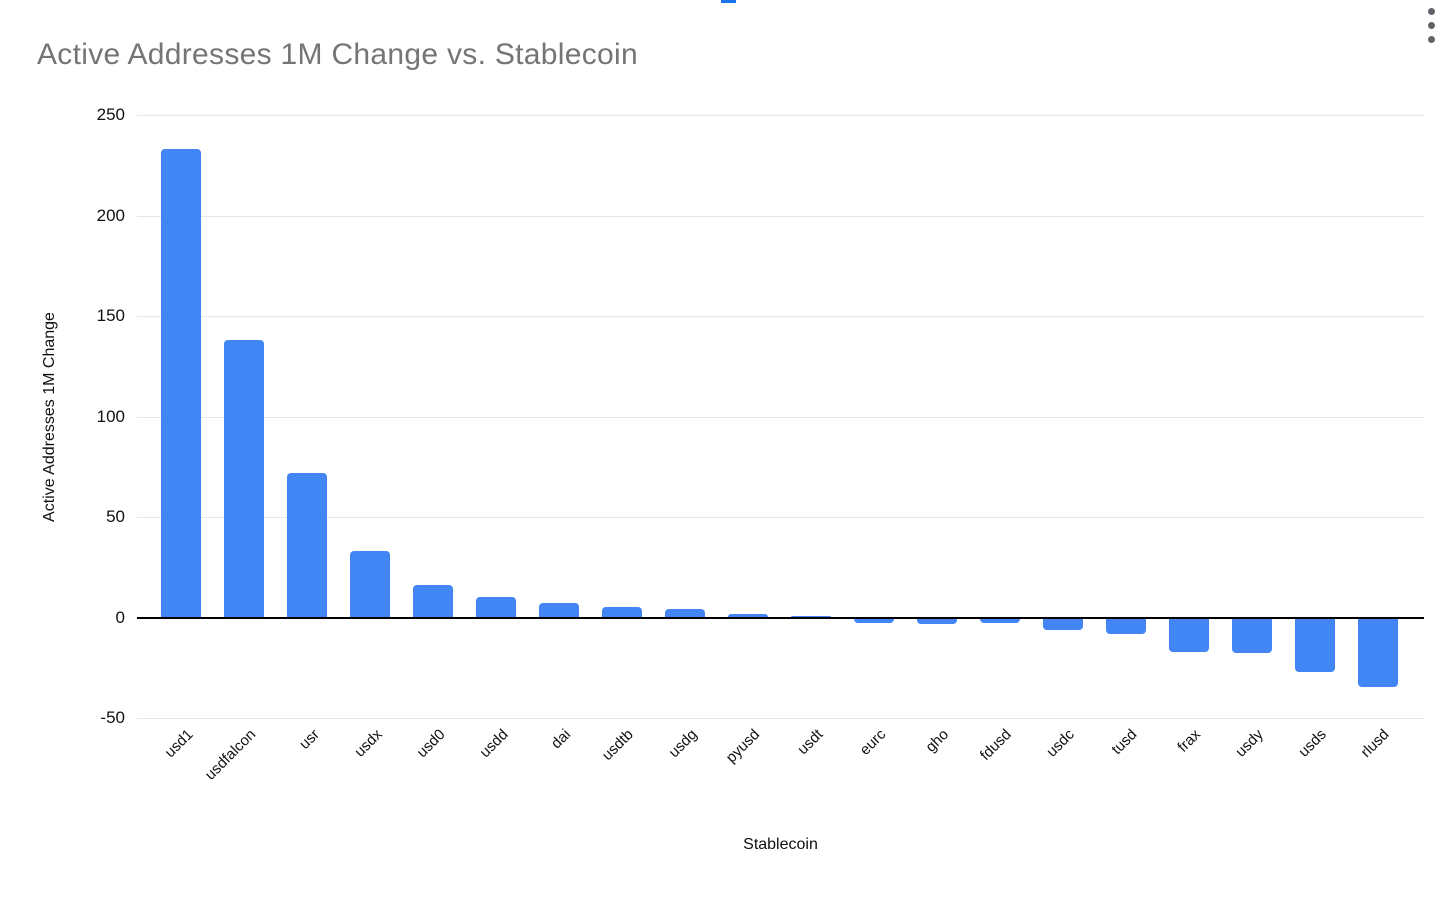 Image resolution: width=1456 pixels, height=897 pixels. I want to click on chart-options-menu-button, so click(1431, 25).